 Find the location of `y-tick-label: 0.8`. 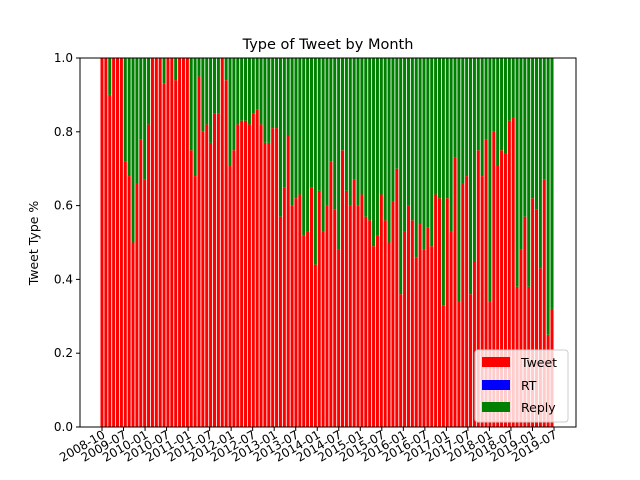

y-tick-label: 0.8 is located at coordinates (63, 132).